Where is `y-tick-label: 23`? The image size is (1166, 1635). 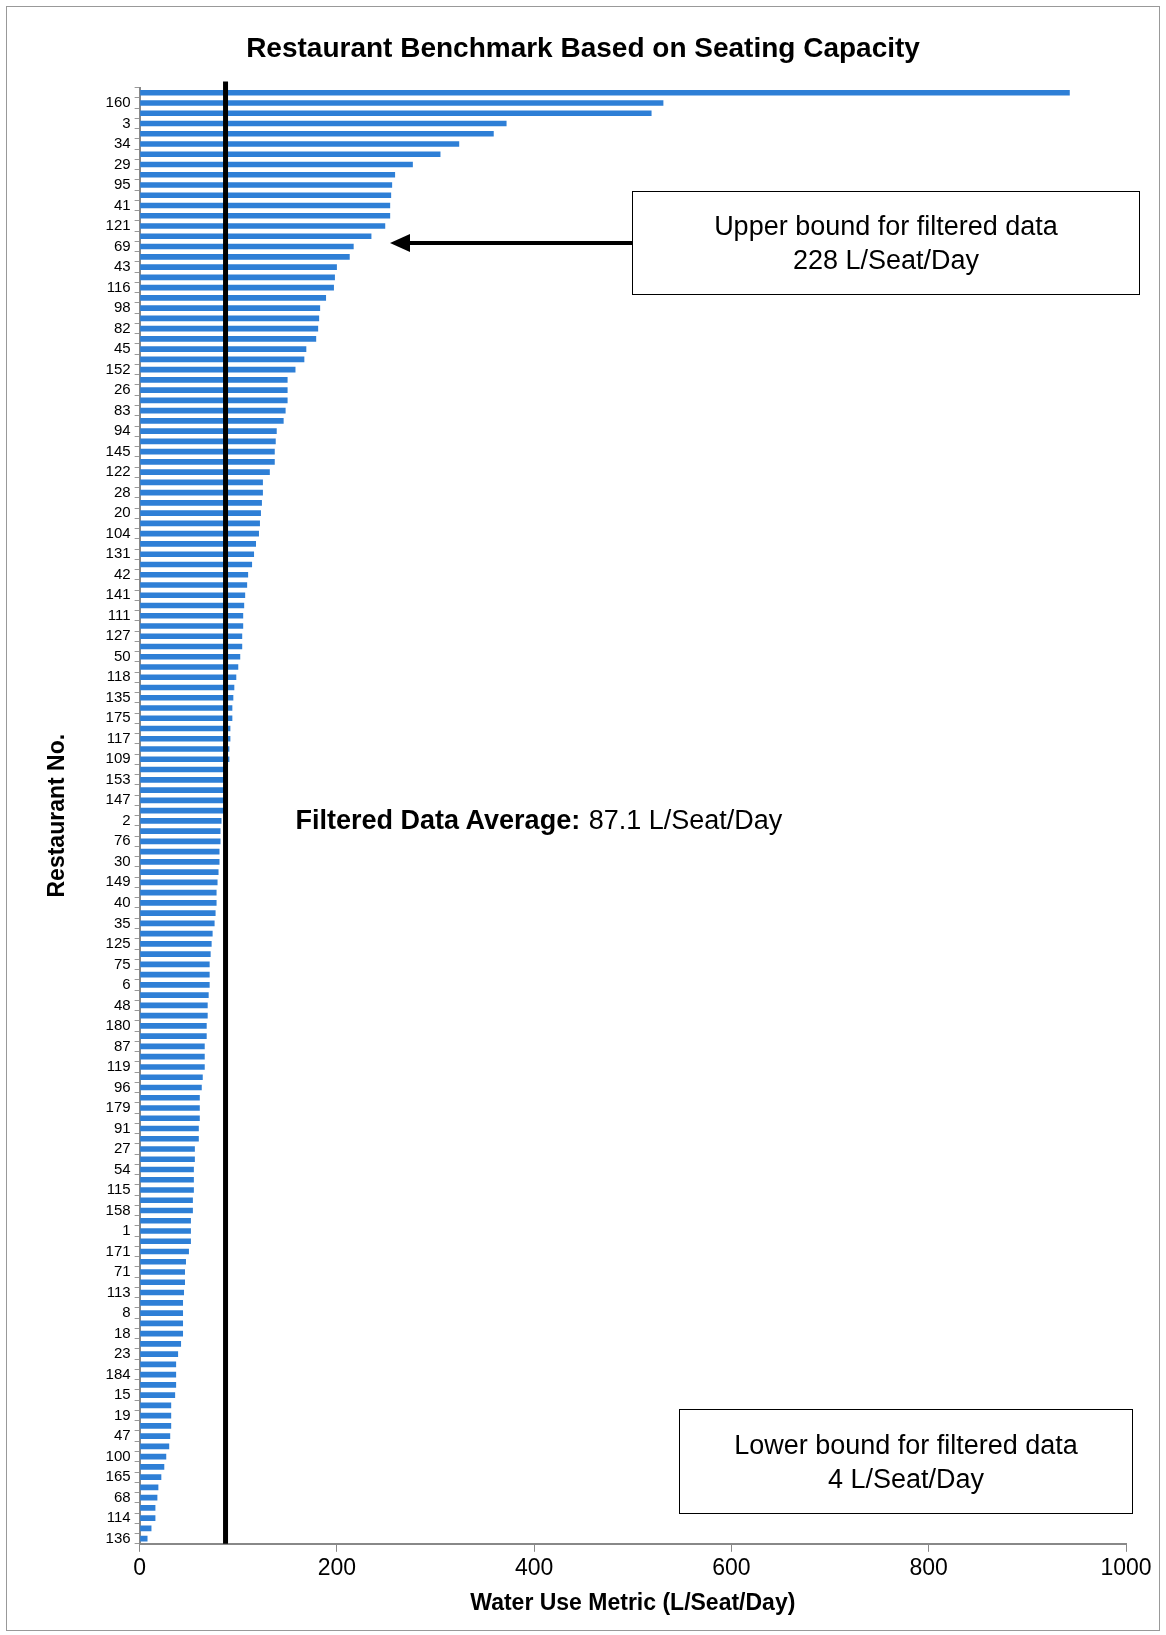
y-tick-label: 23 is located at coordinates (122, 1353).